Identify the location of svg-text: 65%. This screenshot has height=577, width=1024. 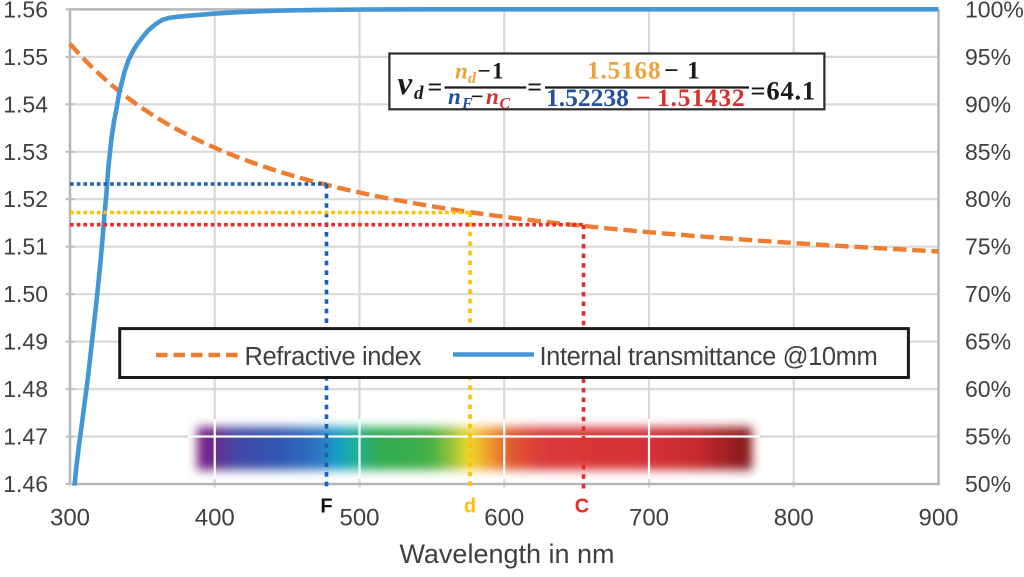
(988, 342).